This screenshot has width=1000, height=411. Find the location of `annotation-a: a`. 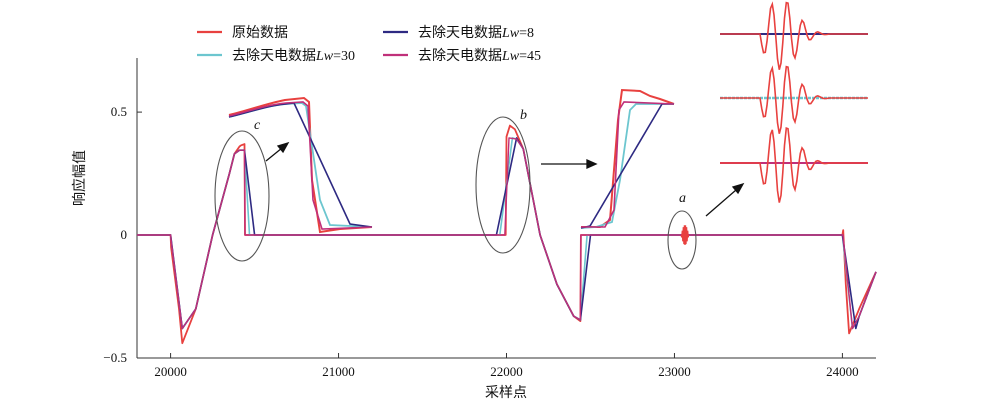

annotation-a: a is located at coordinates (682, 198).